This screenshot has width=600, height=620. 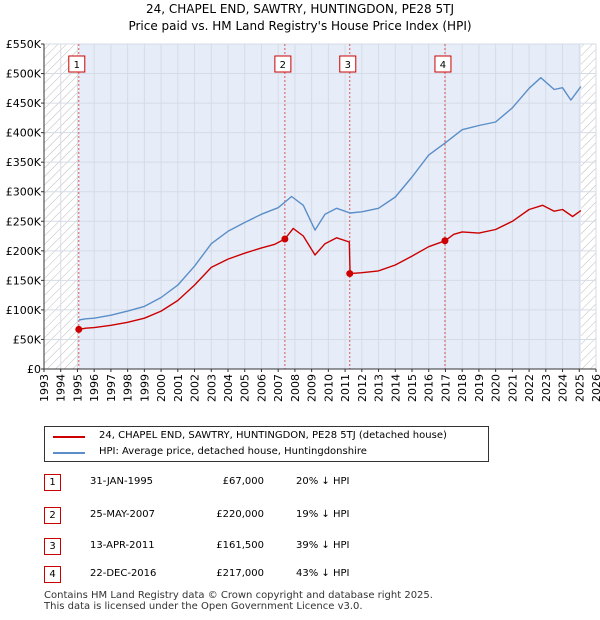 I want to click on x-tick-label: 2026, so click(x=595, y=388).